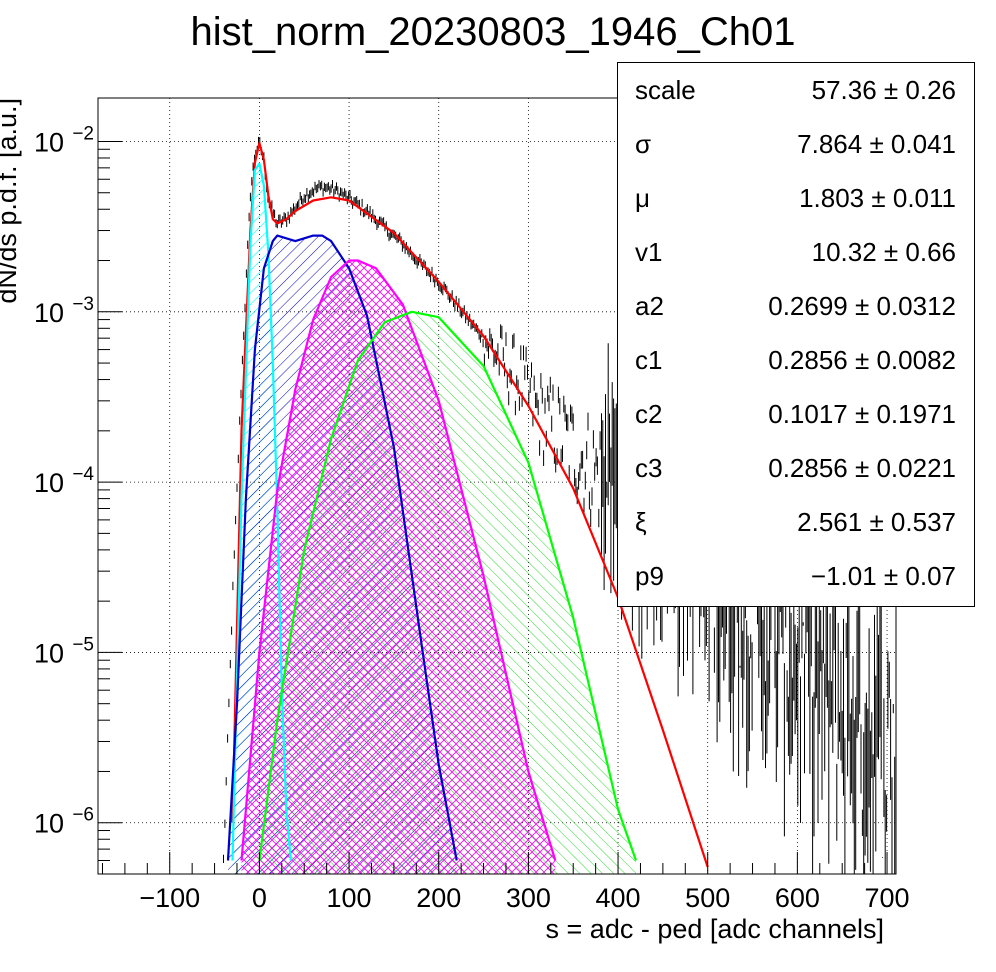  I want to click on x-tick-label: 700, so click(887, 898).